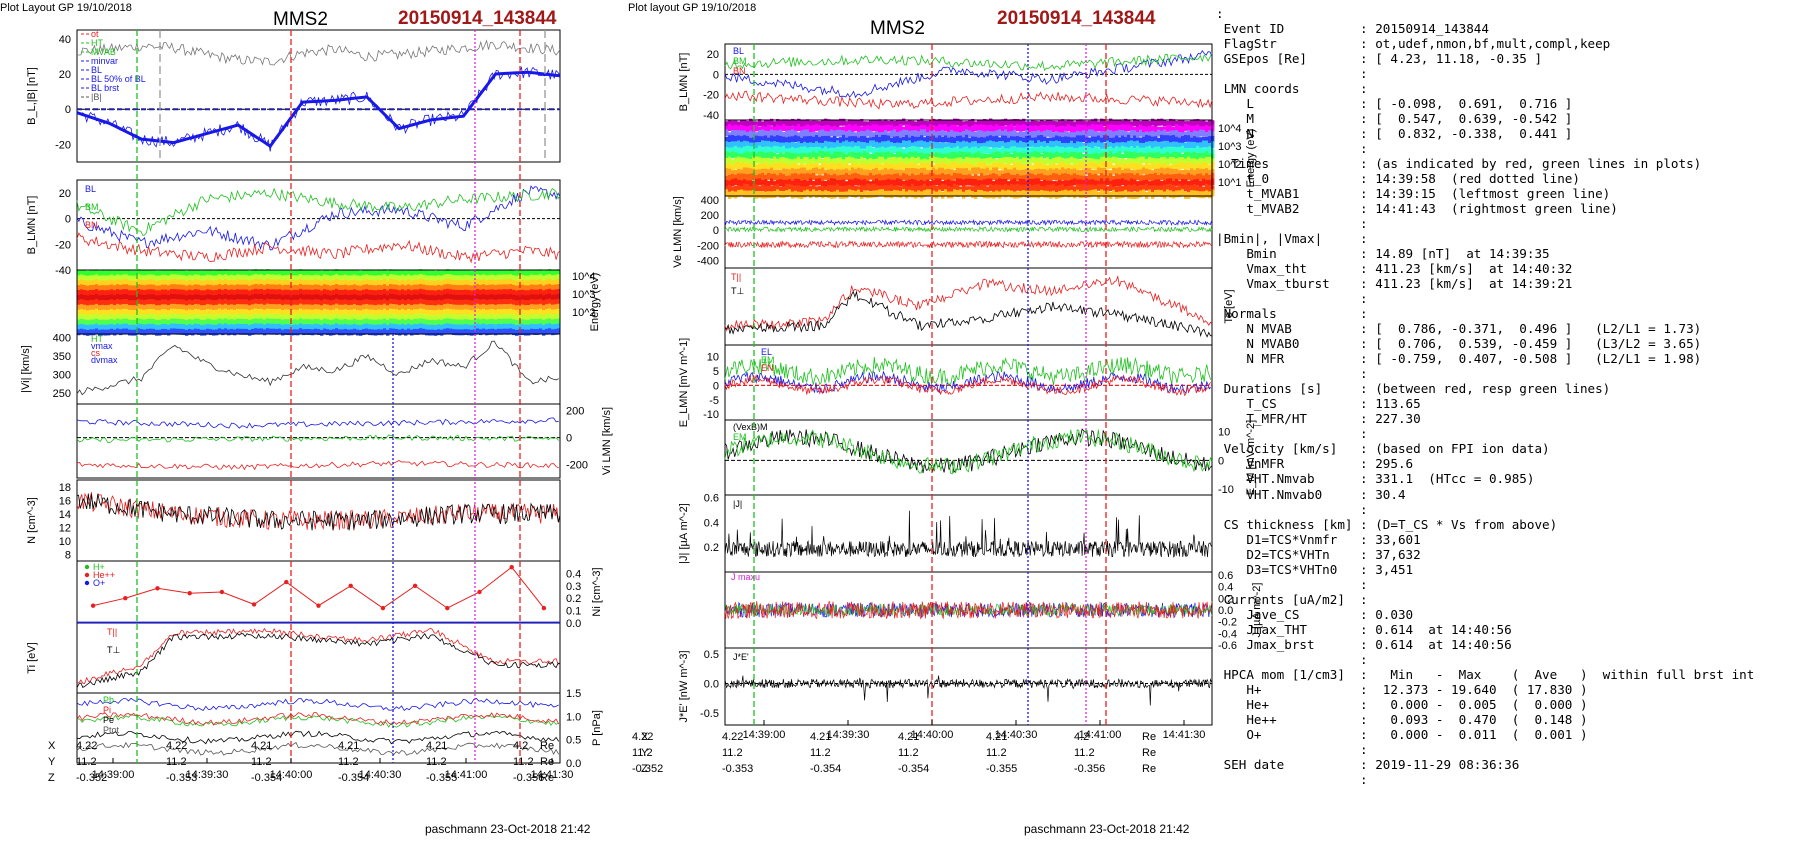  I want to click on data-point, so click(93, 605).